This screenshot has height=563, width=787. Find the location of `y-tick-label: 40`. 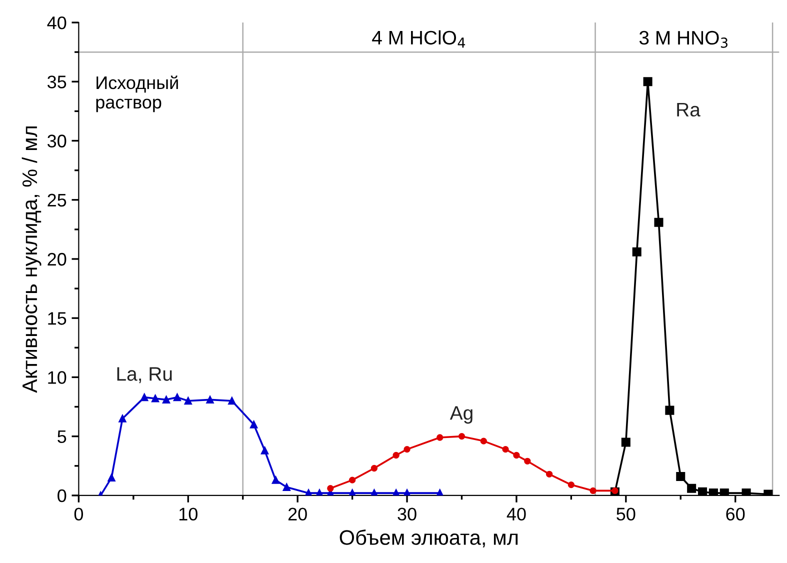

y-tick-label: 40 is located at coordinates (56, 23).